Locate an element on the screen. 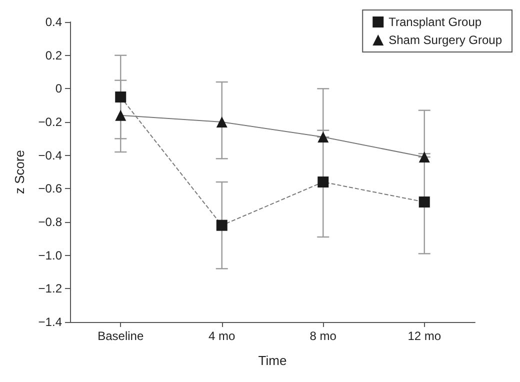  x-tick-label: 4 mo is located at coordinates (222, 336).